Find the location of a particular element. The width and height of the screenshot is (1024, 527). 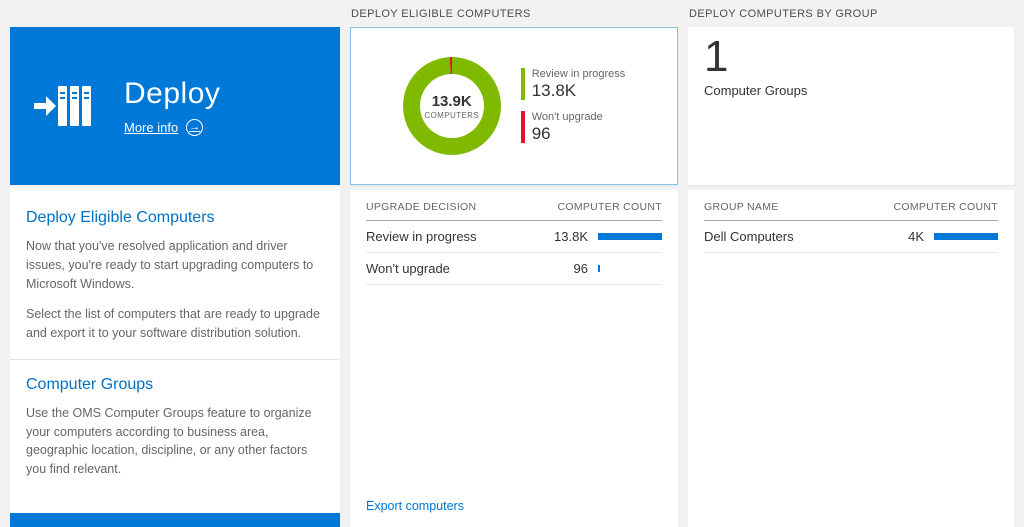

table-row: Won't upgrade 96 is located at coordinates (514, 269).